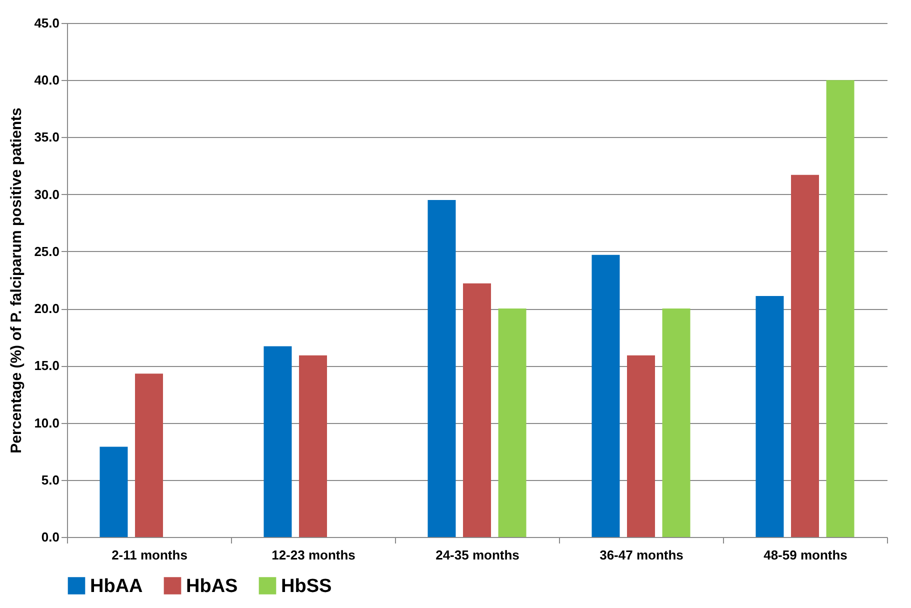 This screenshot has width=911, height=608. What do you see at coordinates (478, 555) in the screenshot?
I see `x-tick-label: 24-35 months` at bounding box center [478, 555].